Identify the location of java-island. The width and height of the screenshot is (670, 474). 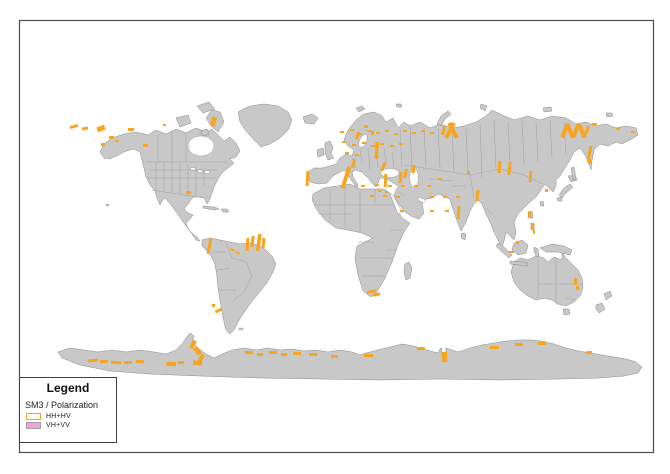
(519, 263).